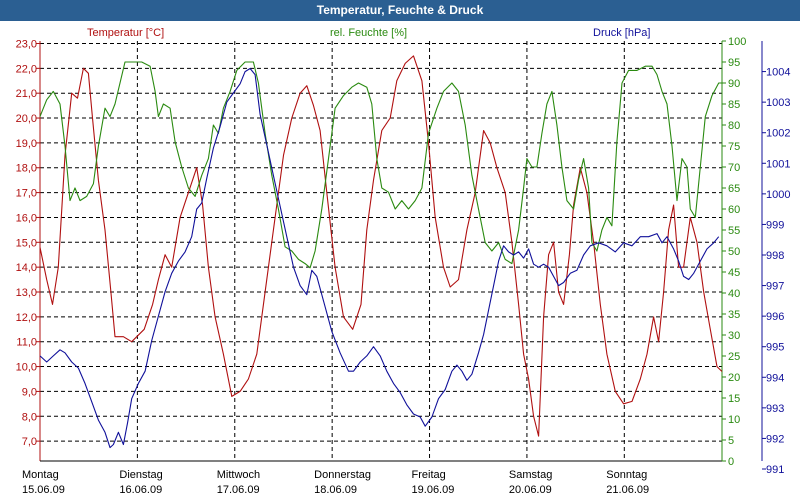  Describe the element at coordinates (734, 399) in the screenshot. I see `humidity-tick-label: 15` at that location.